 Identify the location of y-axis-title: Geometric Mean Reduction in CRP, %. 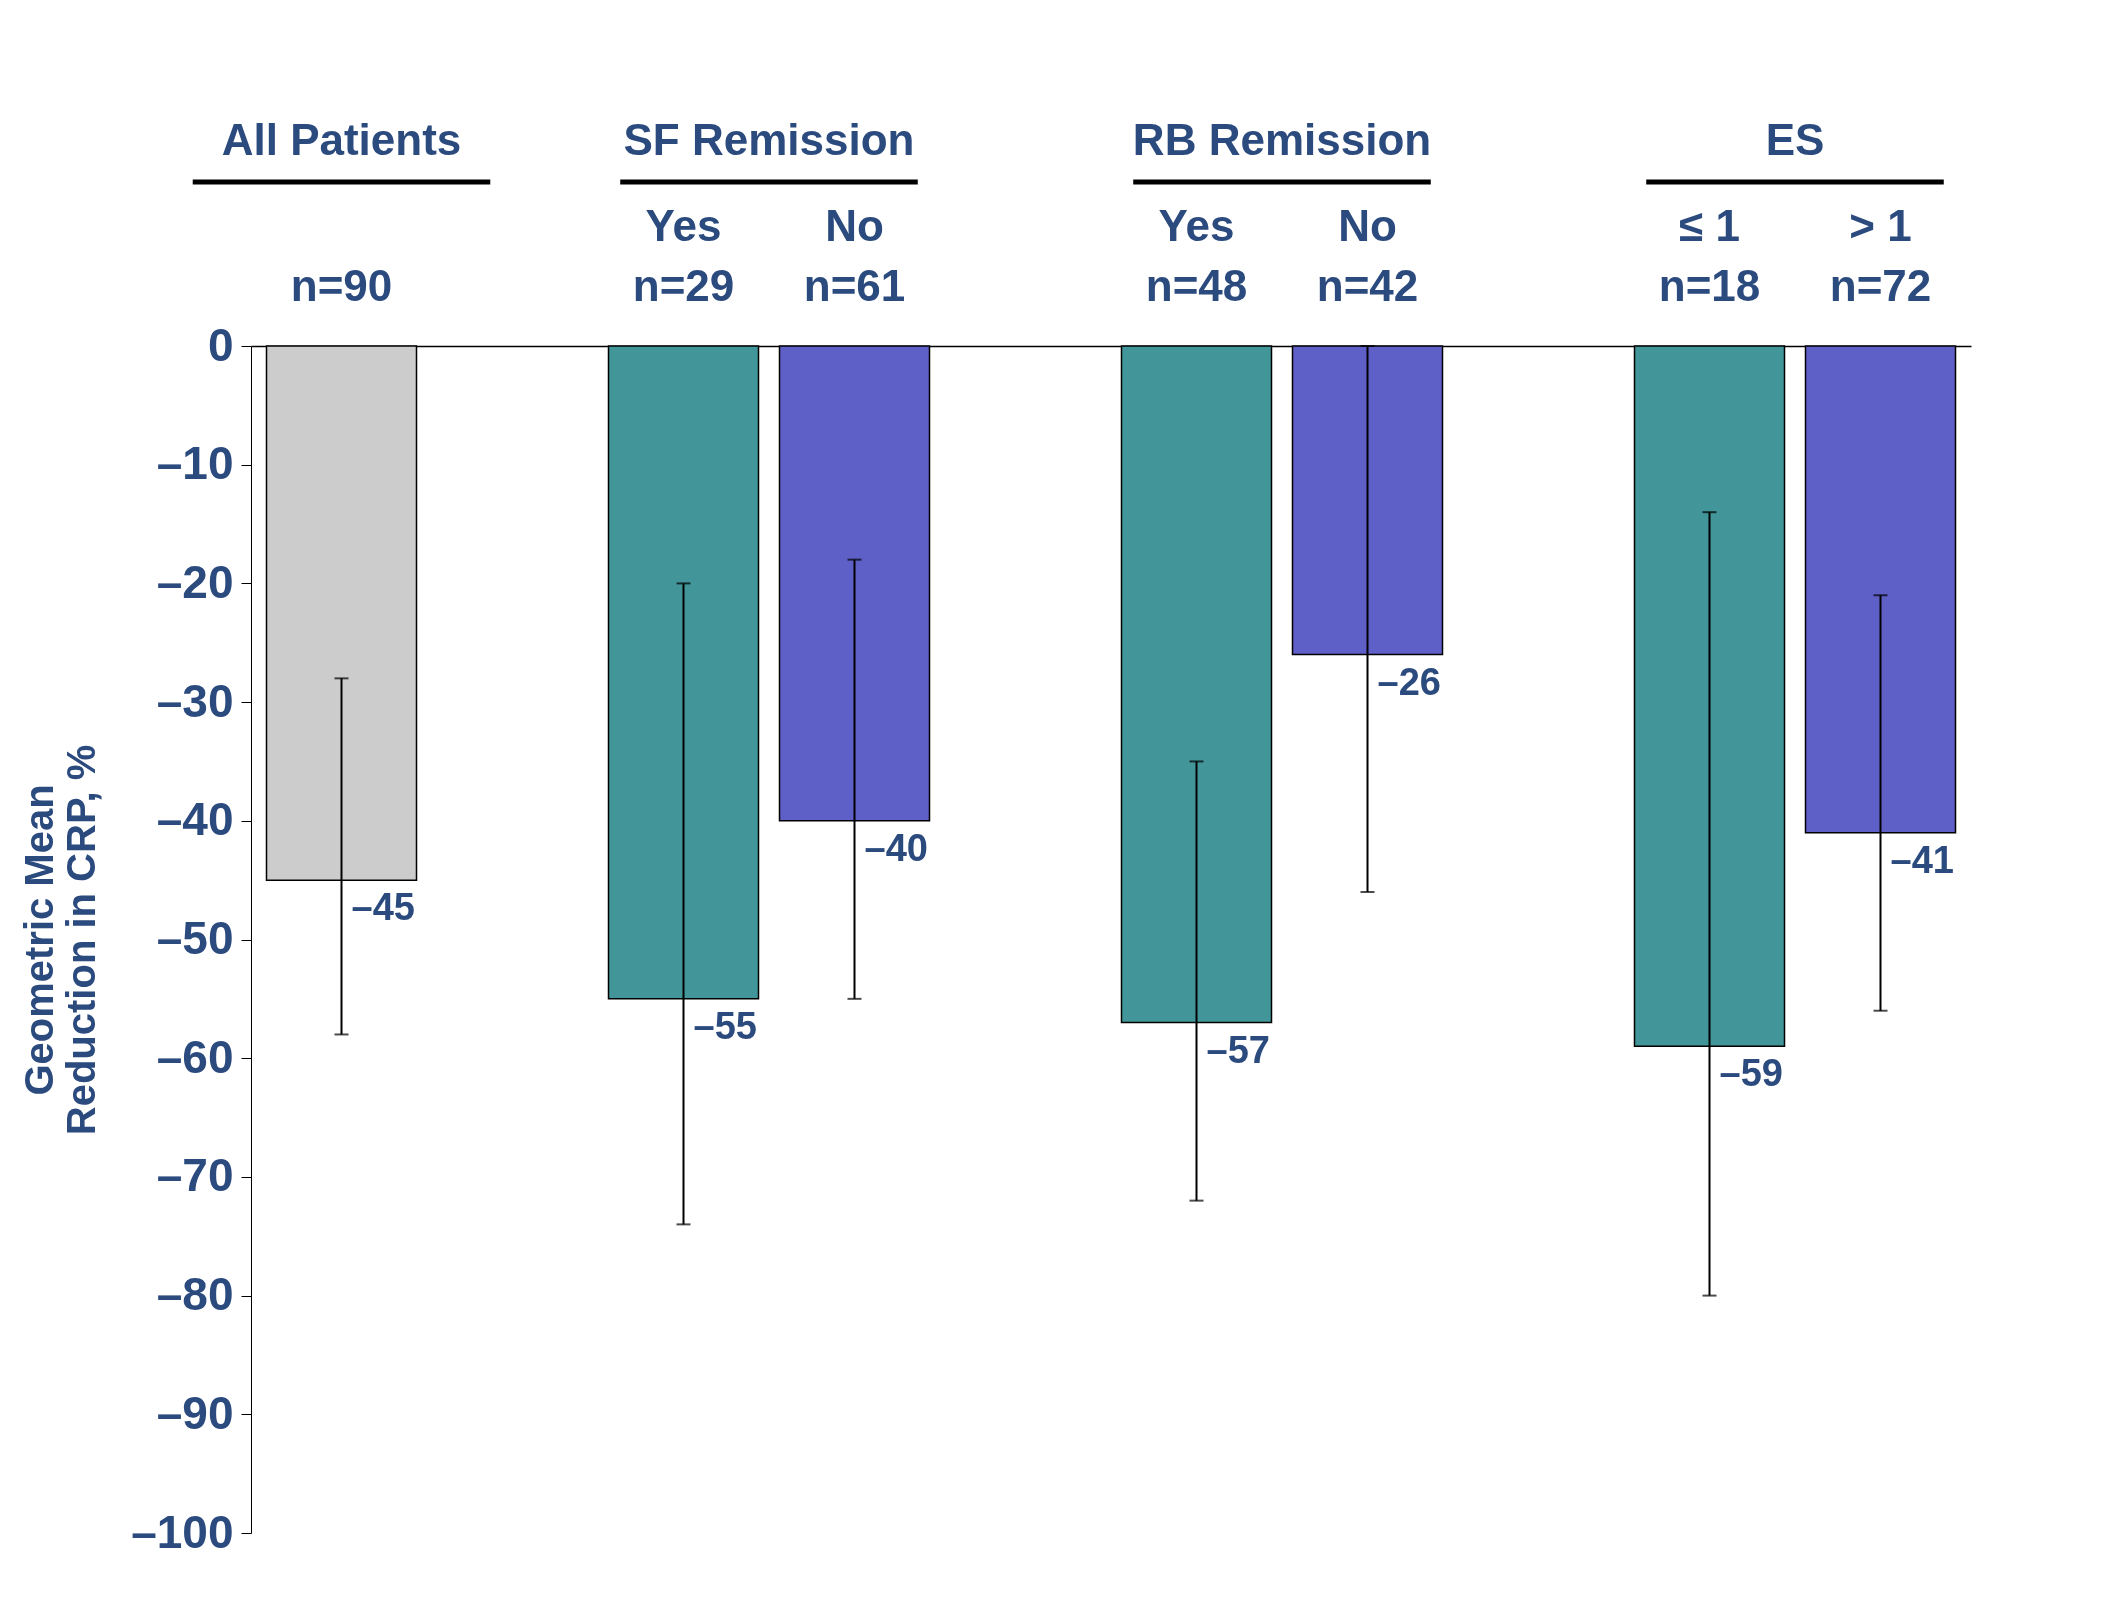
(60, 940).